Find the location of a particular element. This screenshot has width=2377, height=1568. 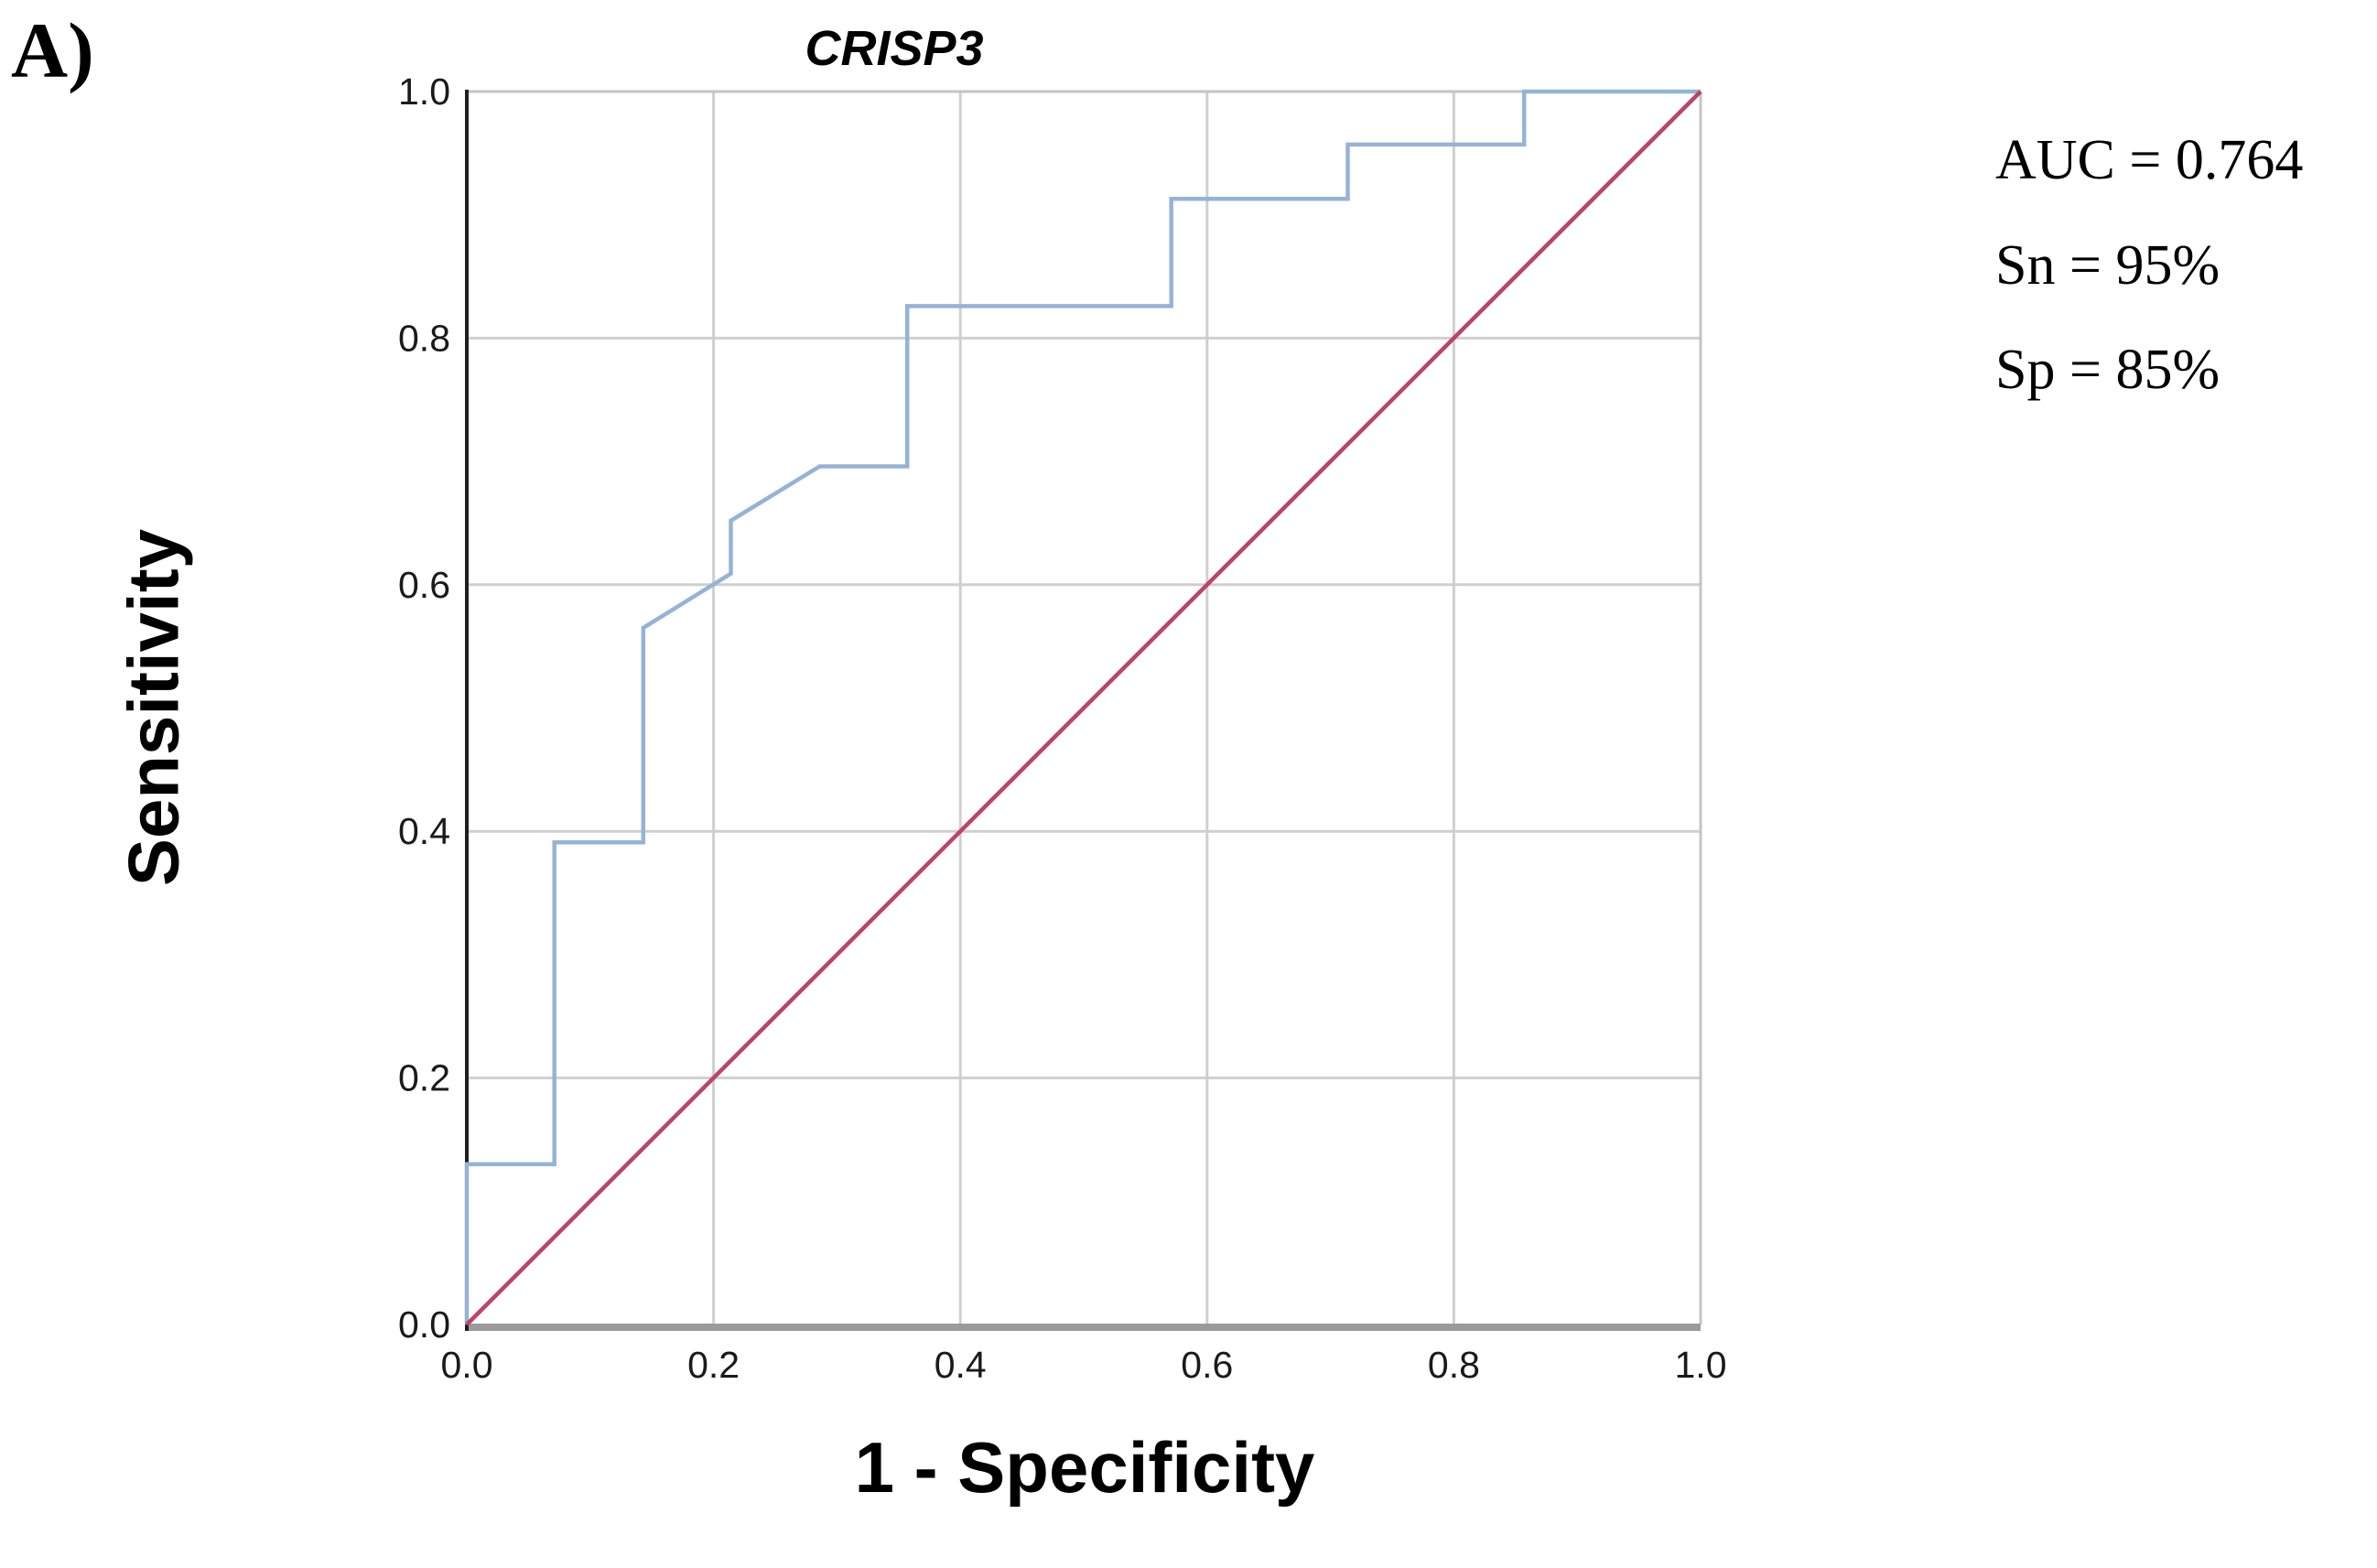

specificity-value: Sp = 85% is located at coordinates (2107, 370).